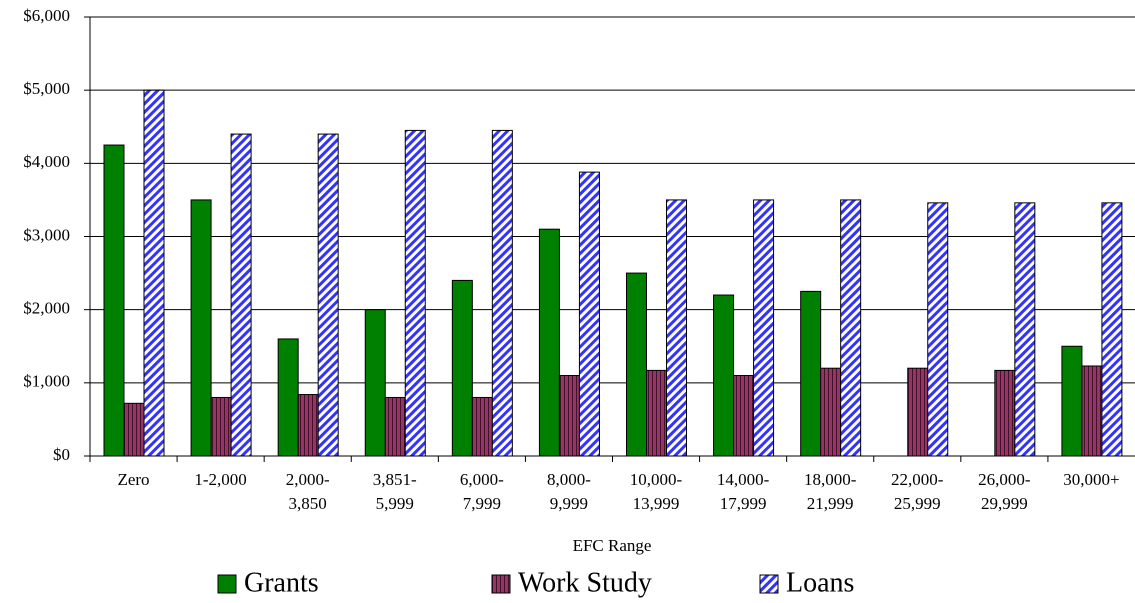  What do you see at coordinates (46, 15) in the screenshot?
I see `y-tick-label: $6,000` at bounding box center [46, 15].